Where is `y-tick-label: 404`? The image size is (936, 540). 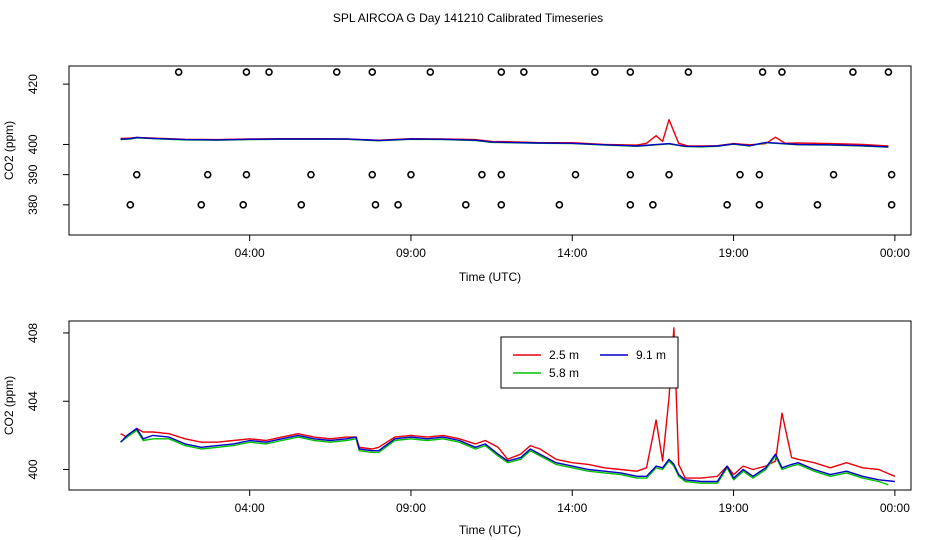
y-tick-label: 404 is located at coordinates (33, 401).